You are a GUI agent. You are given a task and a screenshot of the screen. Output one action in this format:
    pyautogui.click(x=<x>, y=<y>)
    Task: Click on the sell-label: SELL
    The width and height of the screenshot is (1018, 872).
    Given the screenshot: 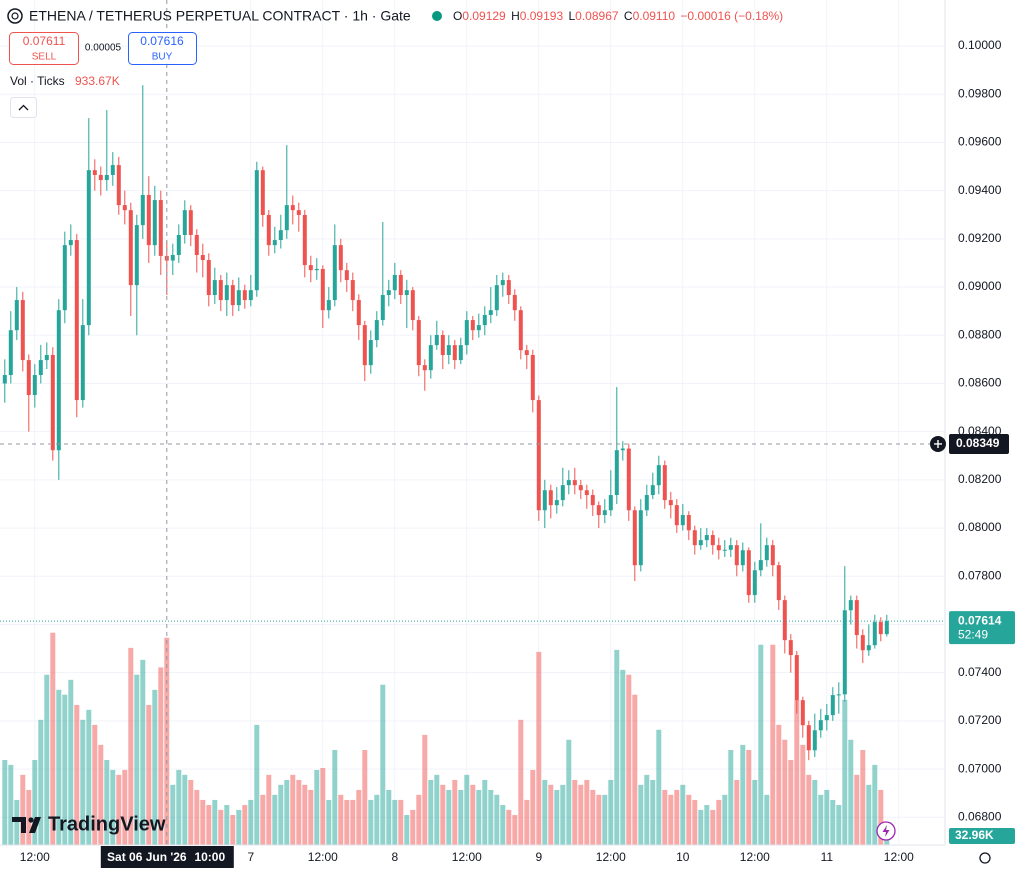 What is the action you would take?
    pyautogui.click(x=44, y=57)
    